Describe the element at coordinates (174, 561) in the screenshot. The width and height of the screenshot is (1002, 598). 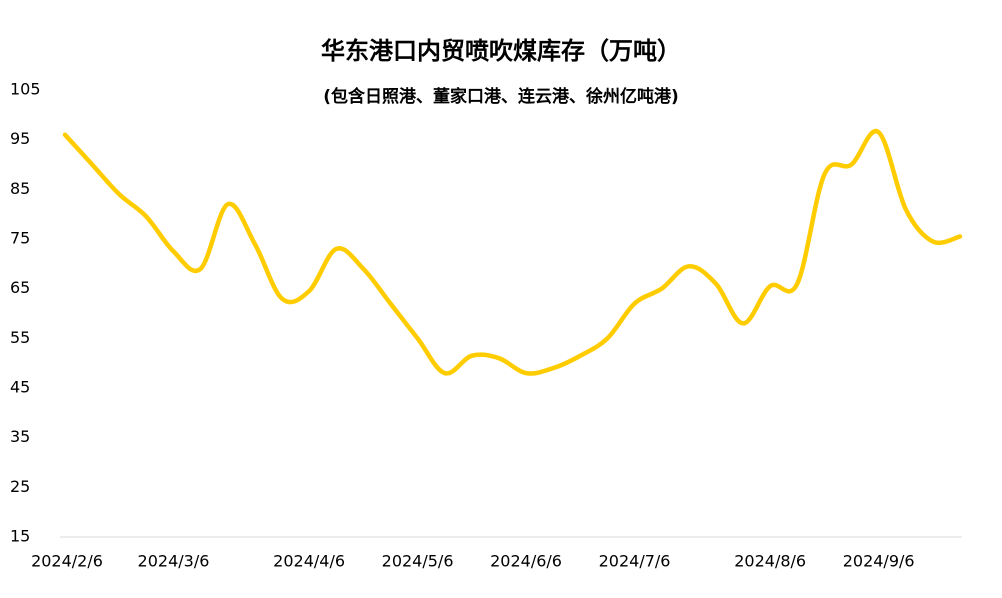
I see `x-tick-label: 2024/3/6` at that location.